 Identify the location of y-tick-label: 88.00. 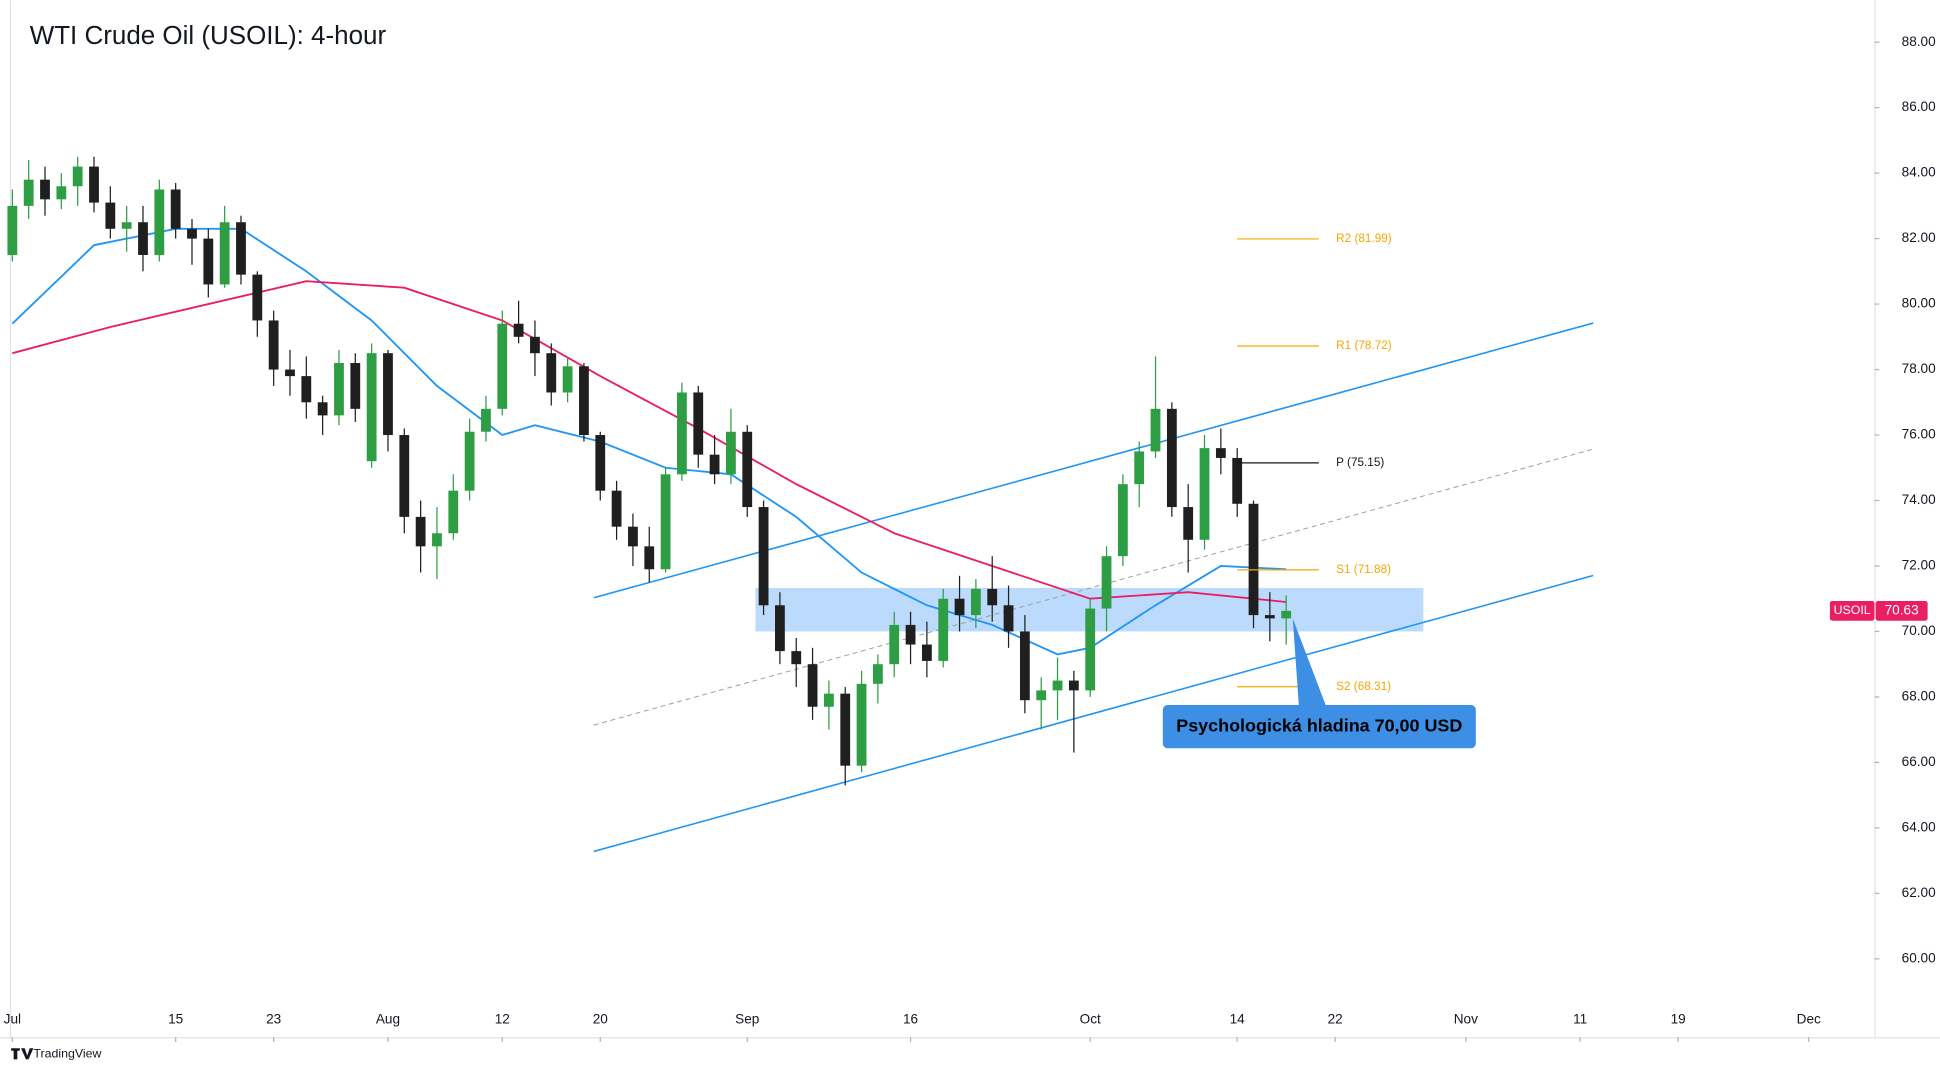
(1919, 41).